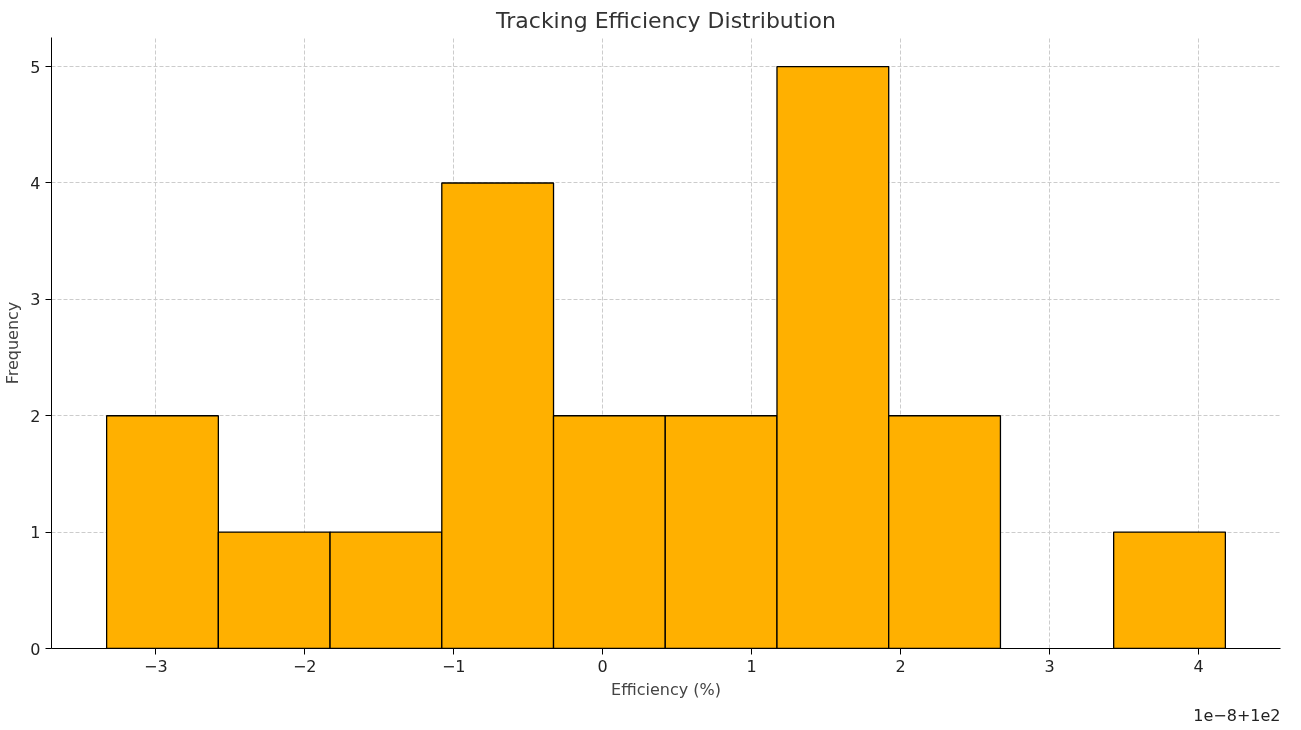  I want to click on text: 1e−8+1e2, so click(1237, 715).